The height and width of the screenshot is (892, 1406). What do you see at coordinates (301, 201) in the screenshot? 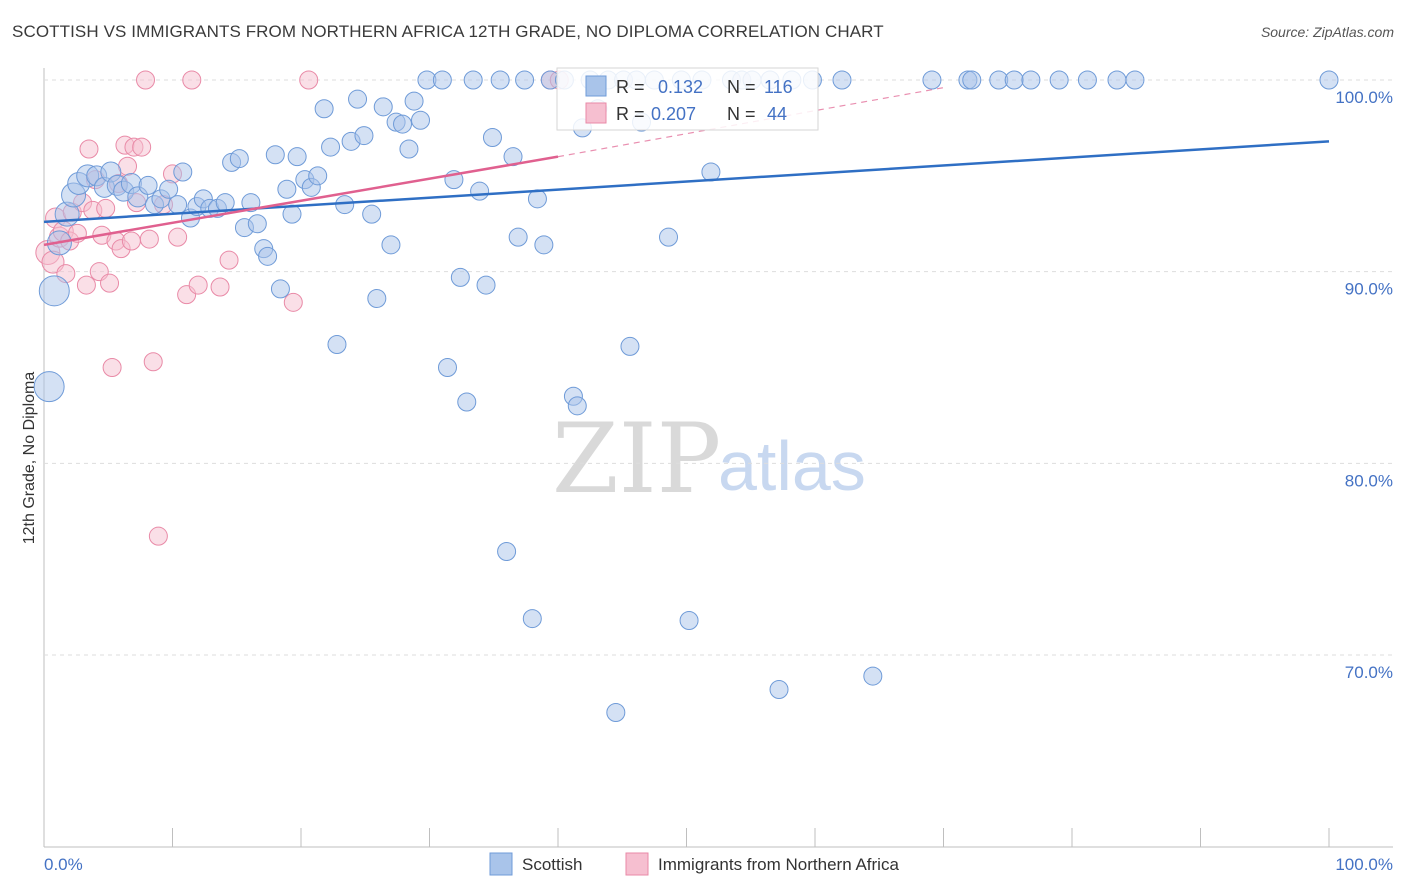
I see `immigrants-trend-line` at bounding box center [301, 201].